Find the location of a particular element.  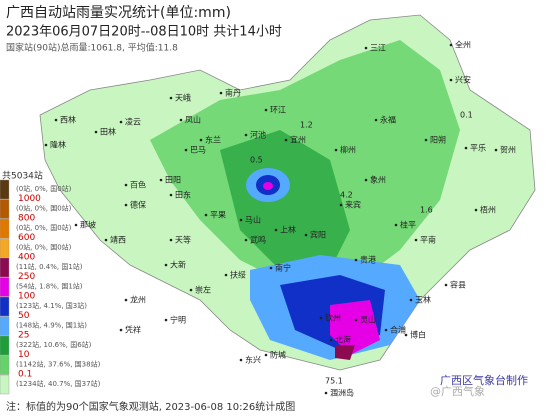

note: 国家站(90站)总雨量:1061.8, 平均值:11.8 is located at coordinates (92, 48).